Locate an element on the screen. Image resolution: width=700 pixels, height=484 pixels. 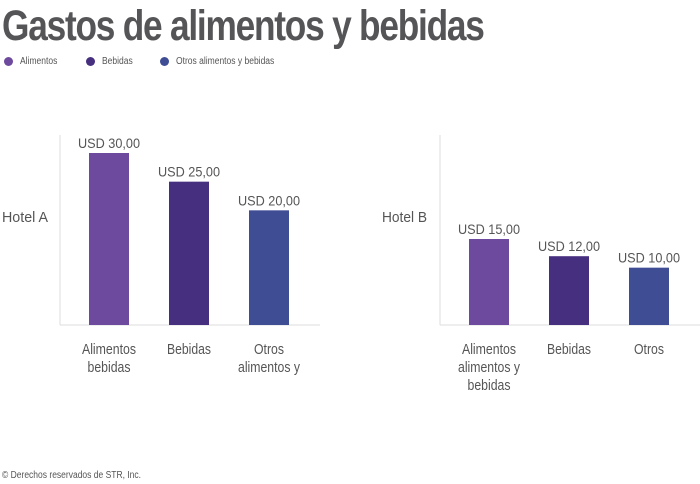
copyright-footer: © Derechos reservados de STR, Inc. is located at coordinates (72, 475).